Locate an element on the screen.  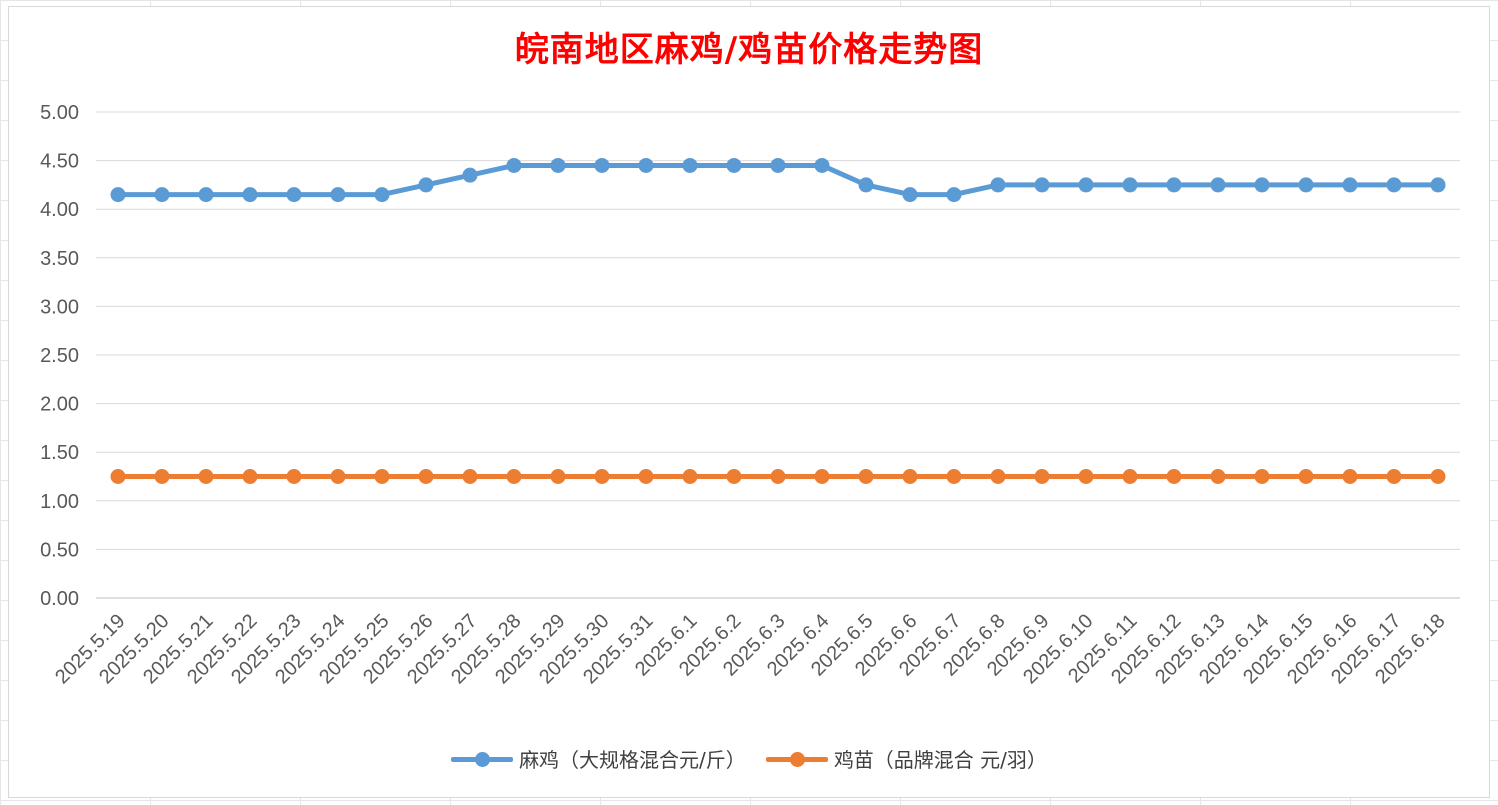
y-tick-label: 0.00 is located at coordinates (59, 599).